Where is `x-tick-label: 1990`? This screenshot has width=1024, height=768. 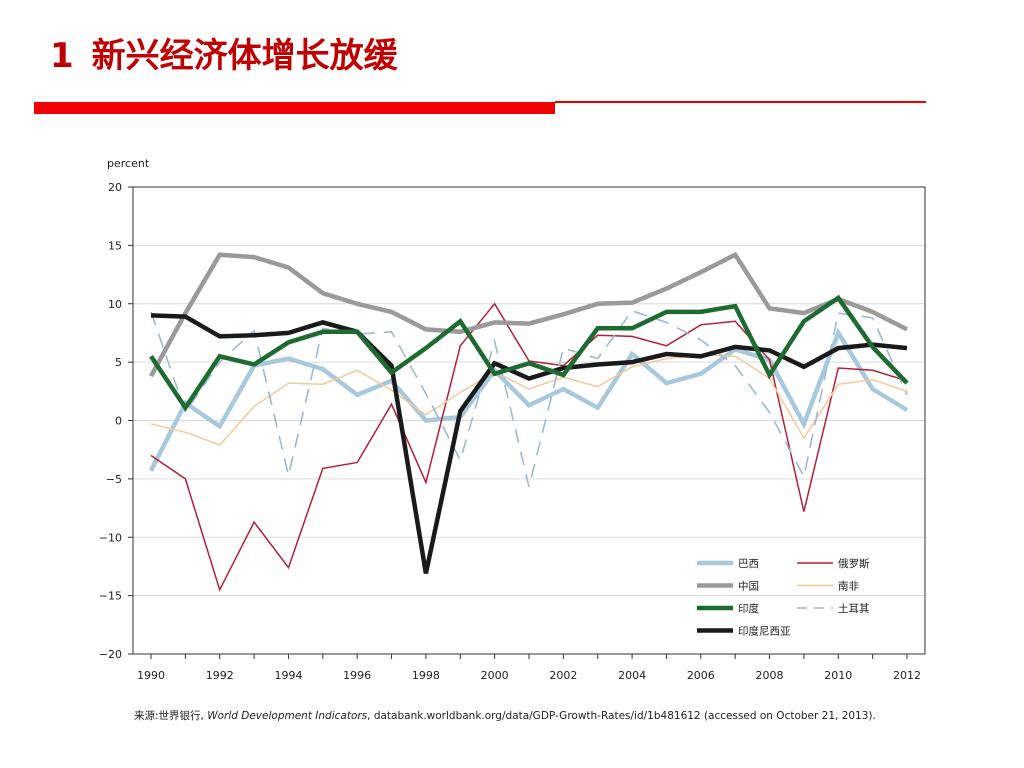 x-tick-label: 1990 is located at coordinates (151, 675).